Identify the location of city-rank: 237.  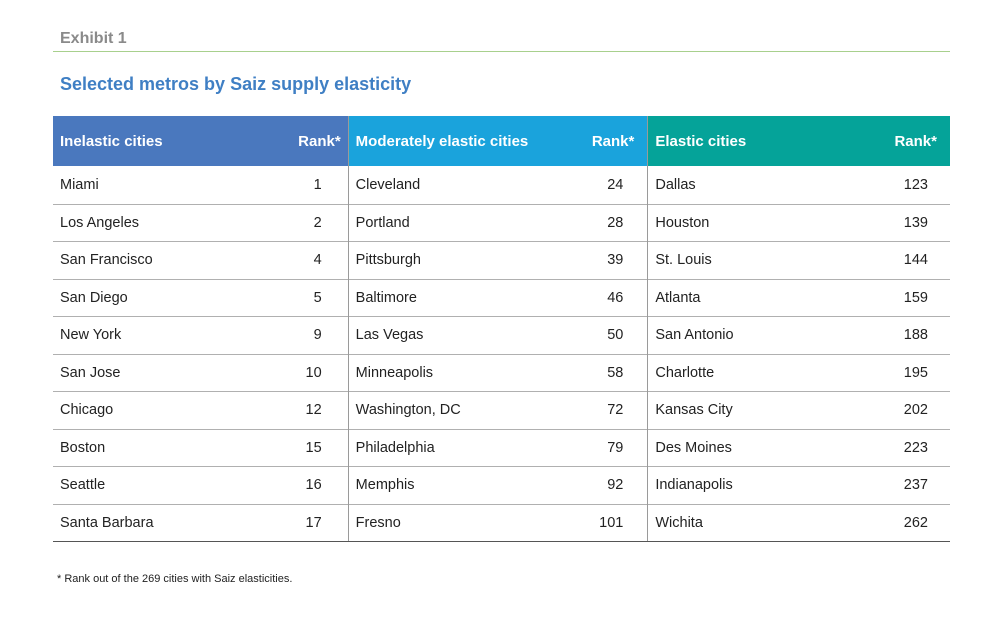
(915, 485).